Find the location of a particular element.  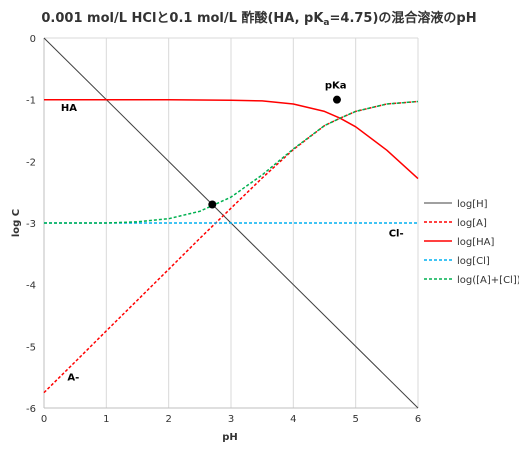

legend: log[H] log[A] log[HA] log[Cl] log([A]+[Cl]) is located at coordinates (471, 242).